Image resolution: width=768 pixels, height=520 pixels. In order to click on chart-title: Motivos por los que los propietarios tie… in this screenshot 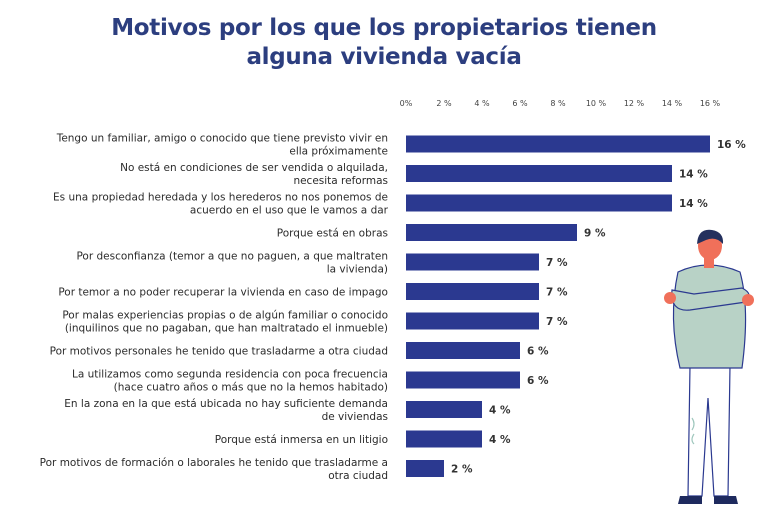, I will do `click(384, 43)`.